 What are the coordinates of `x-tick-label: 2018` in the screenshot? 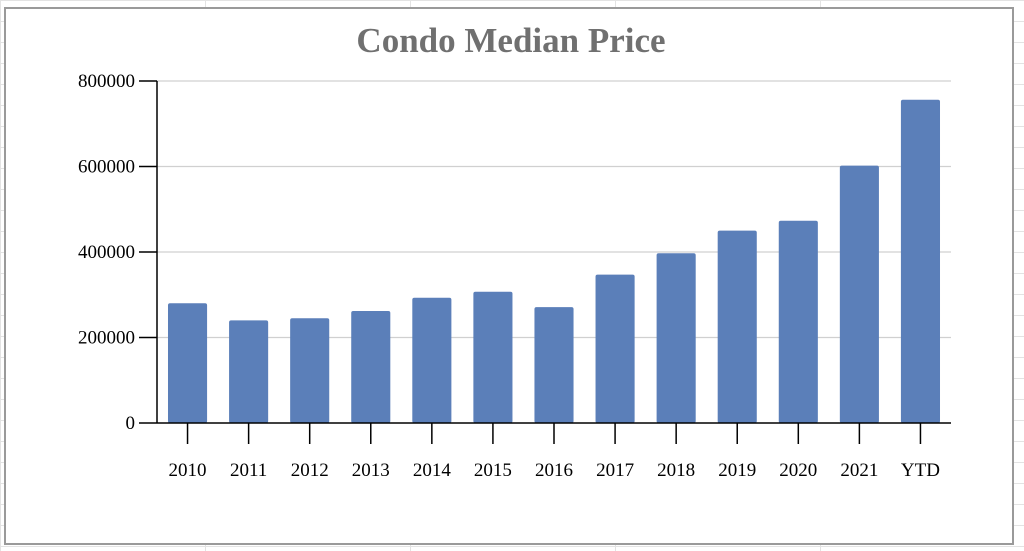 It's located at (676, 470).